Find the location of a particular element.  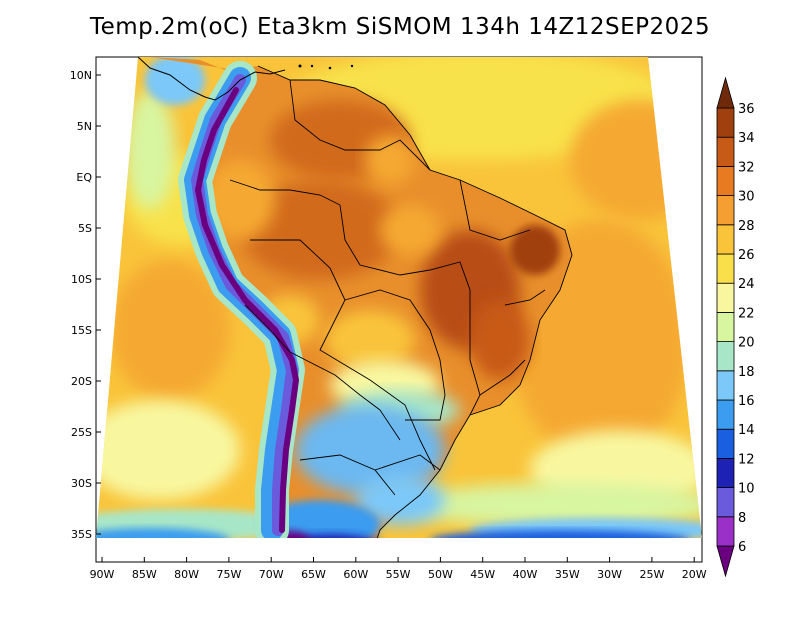

andes-cold-bands is located at coordinates (241, 299).